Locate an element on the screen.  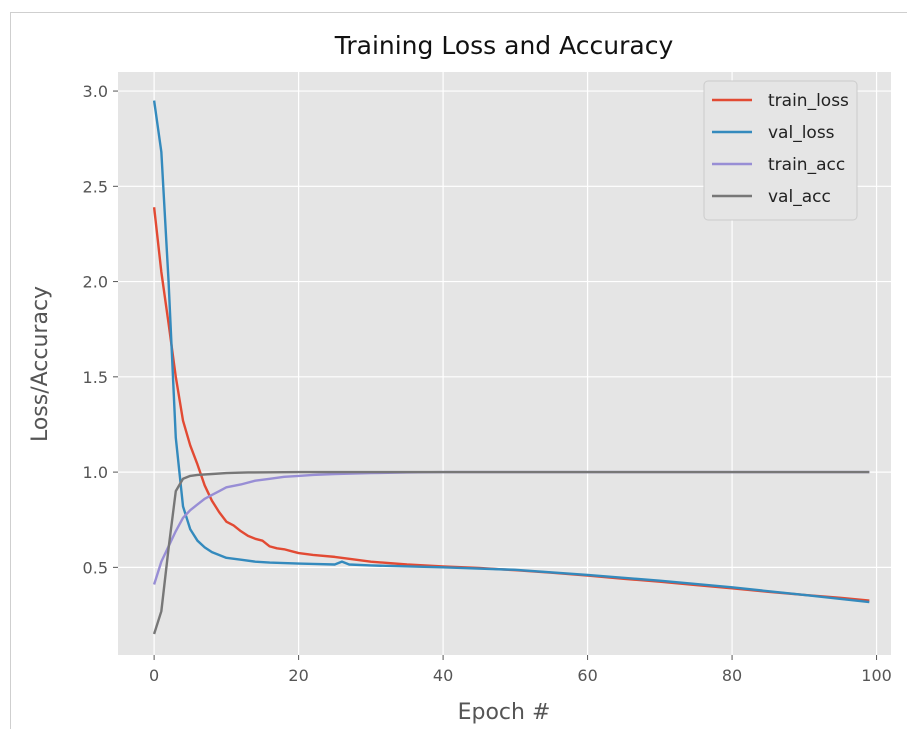
x-tick-label: 20 is located at coordinates (298, 675).